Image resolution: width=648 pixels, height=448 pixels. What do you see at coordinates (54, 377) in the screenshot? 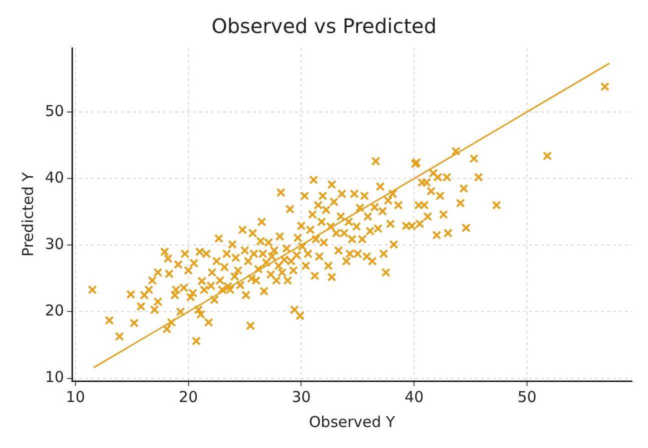
I see `y-tick-label: 10` at bounding box center [54, 377].